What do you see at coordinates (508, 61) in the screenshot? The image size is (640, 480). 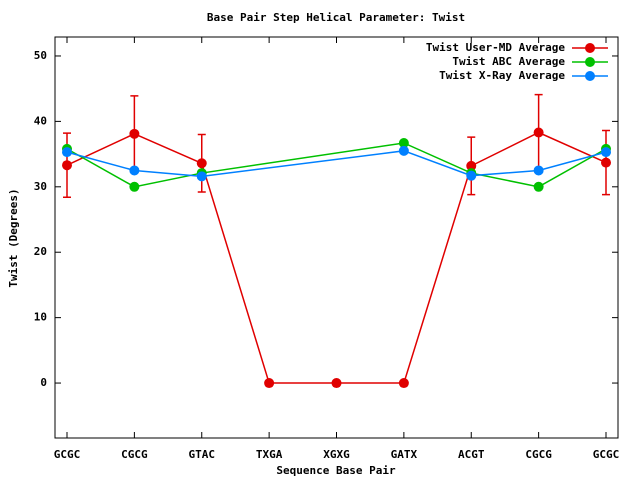 I see `legend-label: Twist ABC Average` at bounding box center [508, 61].